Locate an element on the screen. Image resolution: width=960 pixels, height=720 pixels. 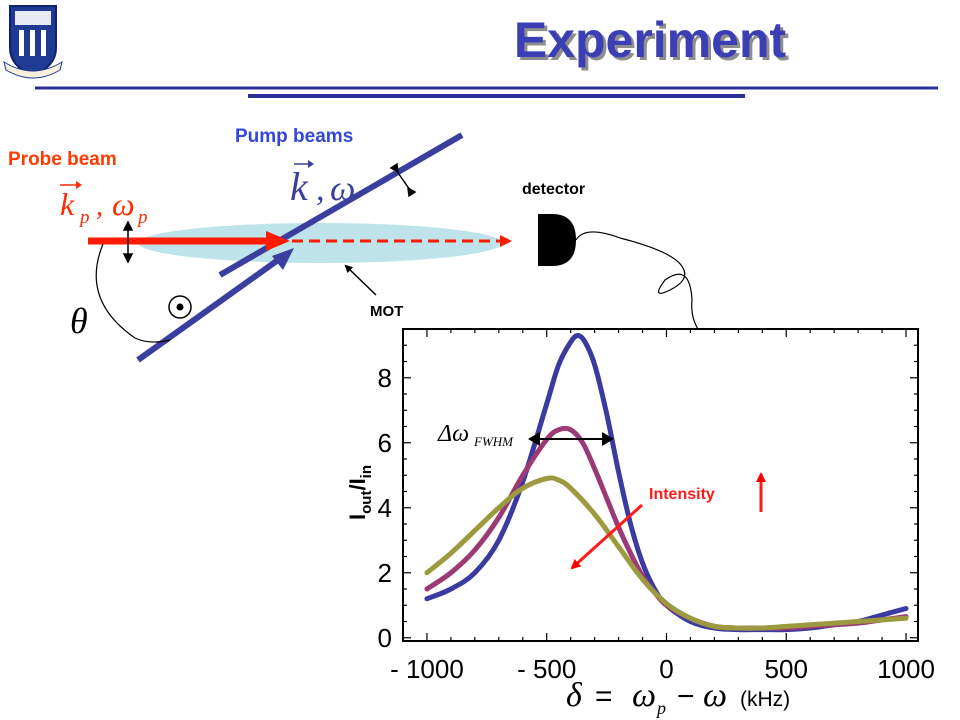
mot-cloud is located at coordinates (320, 243).